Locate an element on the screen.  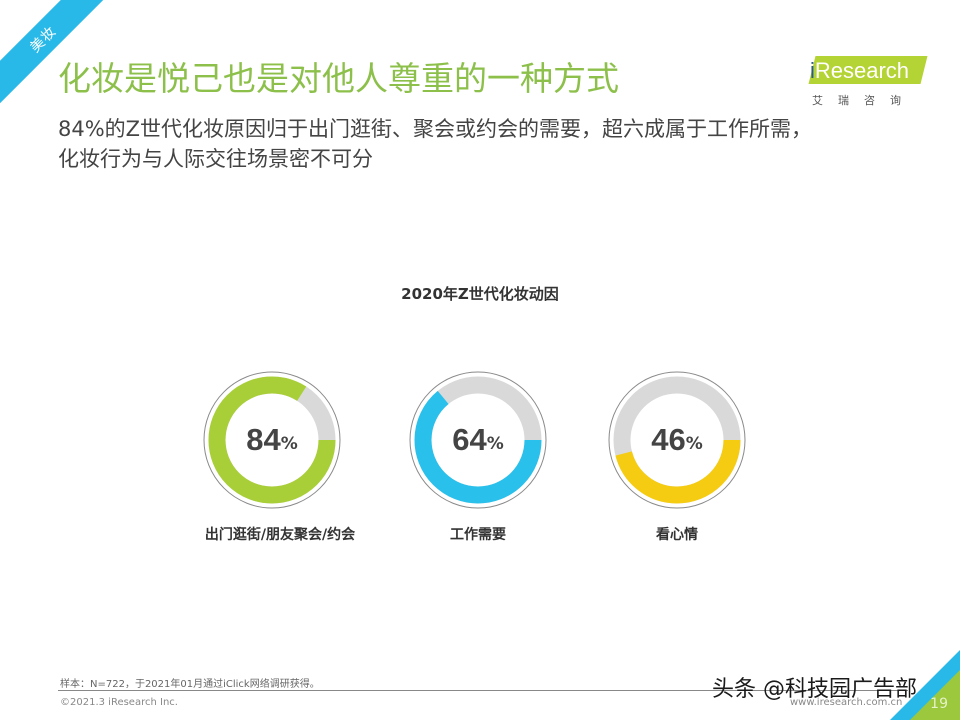
donut-value: 64% is located at coordinates (478, 440).